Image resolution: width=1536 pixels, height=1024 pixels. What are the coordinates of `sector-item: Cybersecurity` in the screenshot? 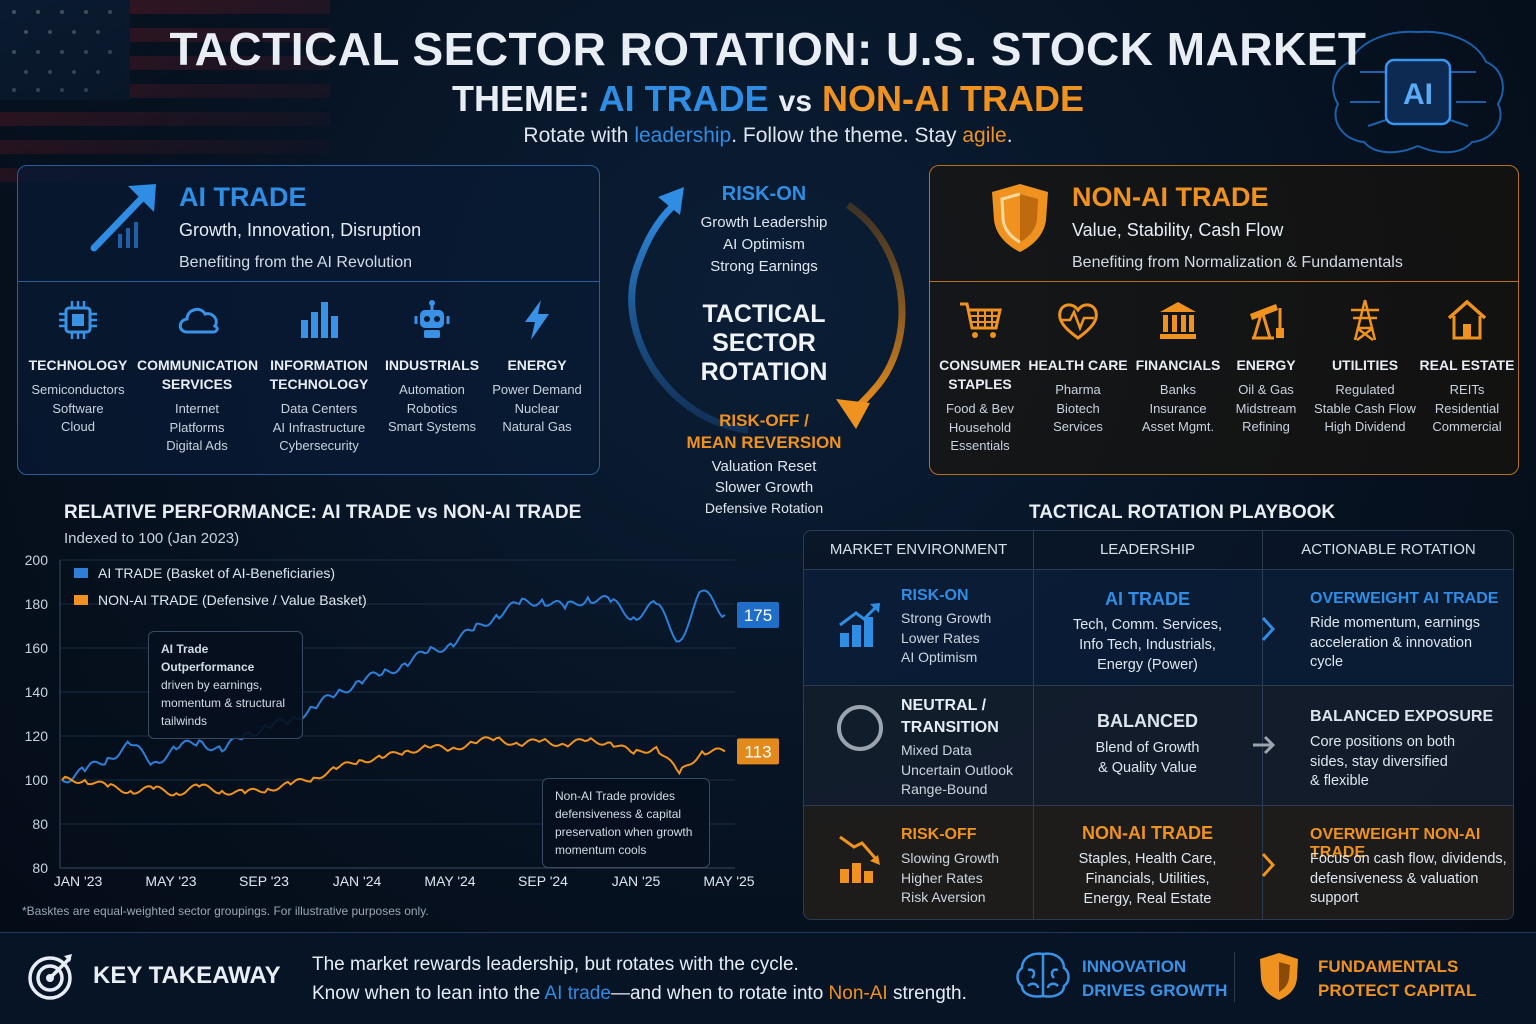 It's located at (319, 445).